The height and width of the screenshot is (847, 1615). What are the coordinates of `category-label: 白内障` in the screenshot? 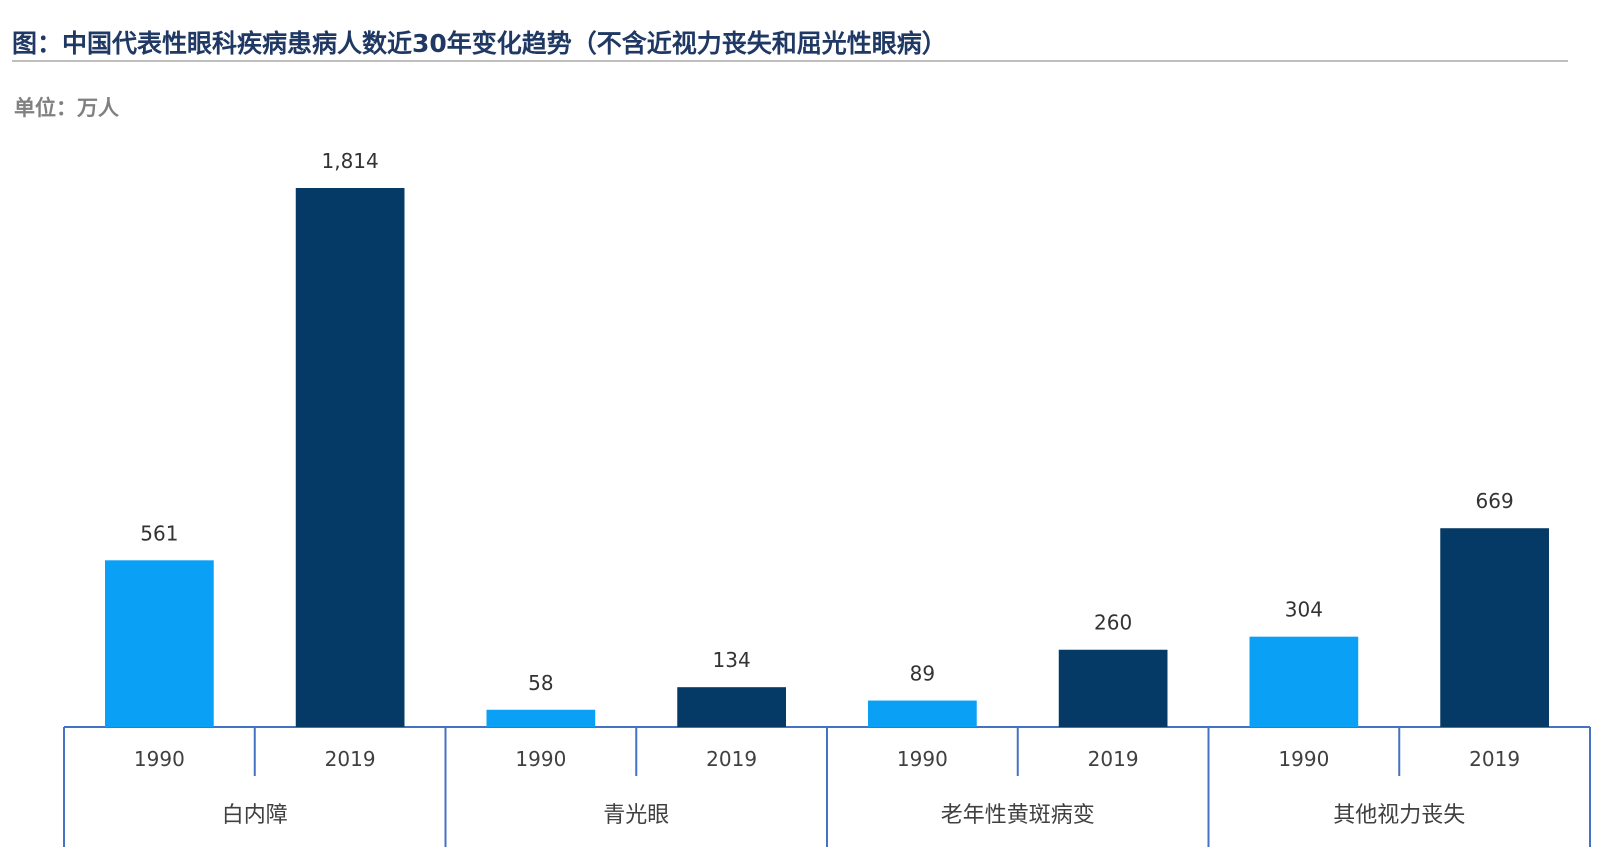 It's located at (255, 815).